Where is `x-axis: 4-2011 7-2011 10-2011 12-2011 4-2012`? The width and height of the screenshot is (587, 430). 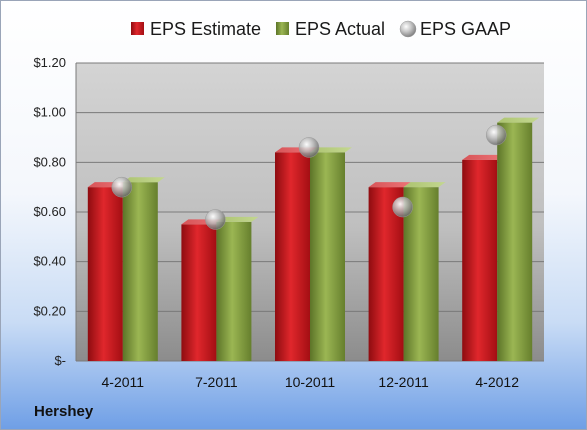
x-axis: 4-2011 7-2011 10-2011 12-2011 4-2012 is located at coordinates (311, 382).